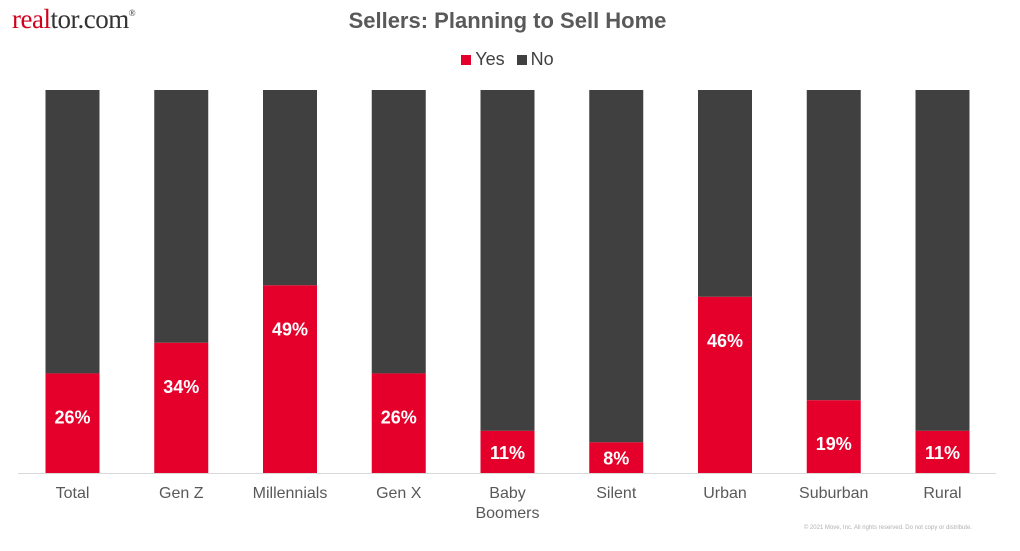  I want to click on data-label-yes-0: 26%, so click(72, 417).